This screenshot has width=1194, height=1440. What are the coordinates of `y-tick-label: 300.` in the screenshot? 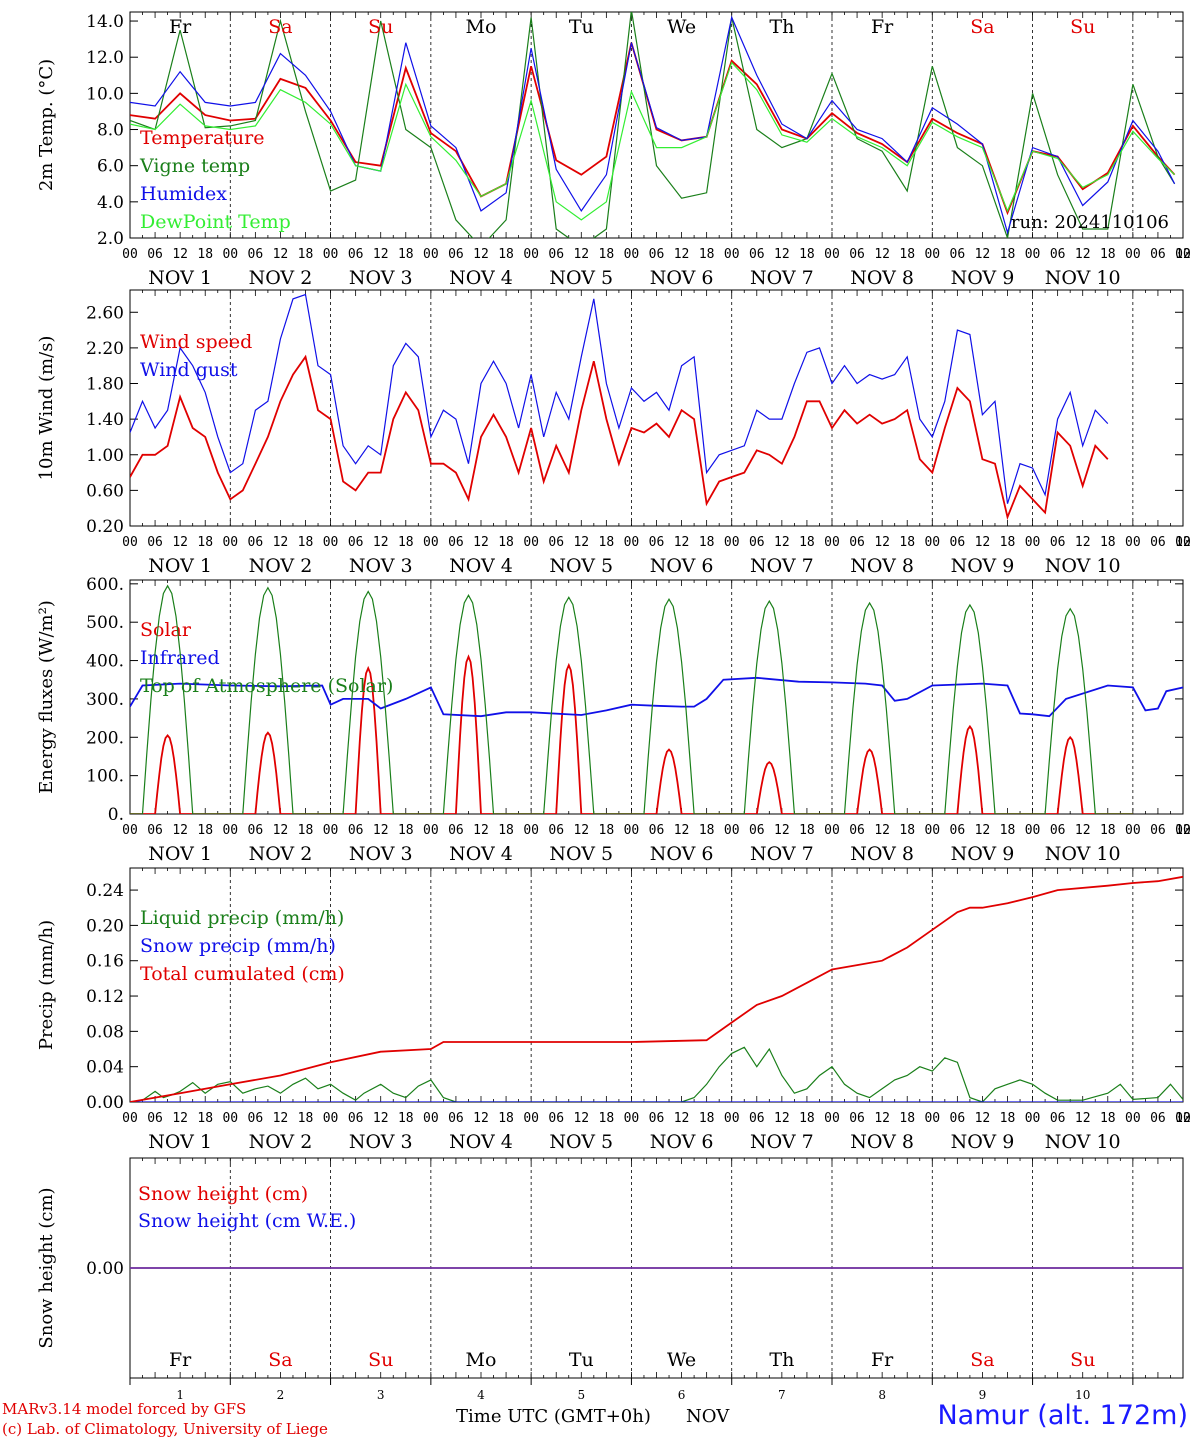 It's located at (105, 700).